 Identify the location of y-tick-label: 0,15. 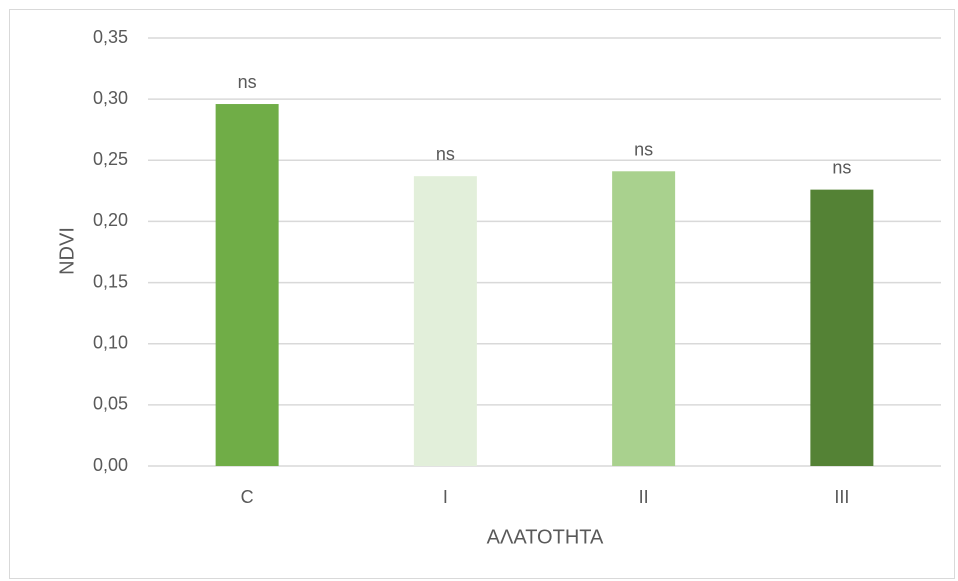
(110, 281).